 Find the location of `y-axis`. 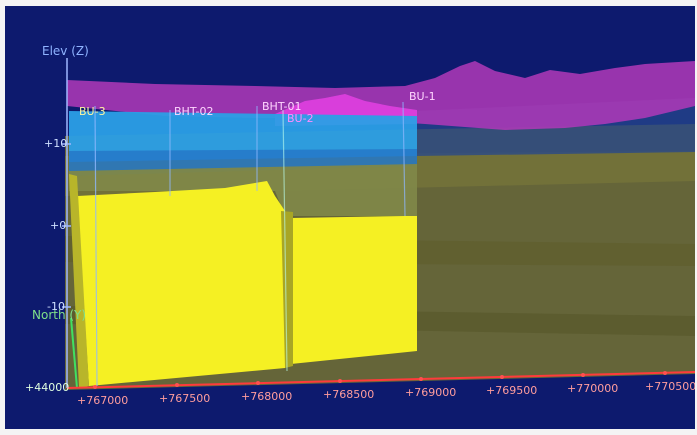

y-axis is located at coordinates (74, 353).